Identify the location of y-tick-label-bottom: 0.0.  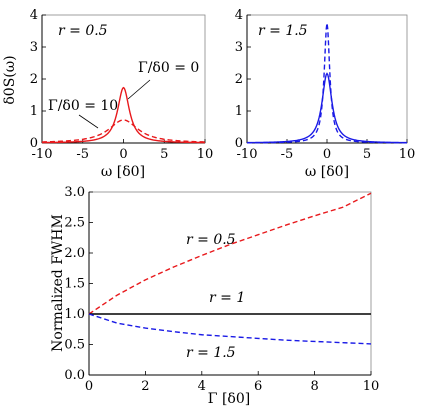
(74, 375).